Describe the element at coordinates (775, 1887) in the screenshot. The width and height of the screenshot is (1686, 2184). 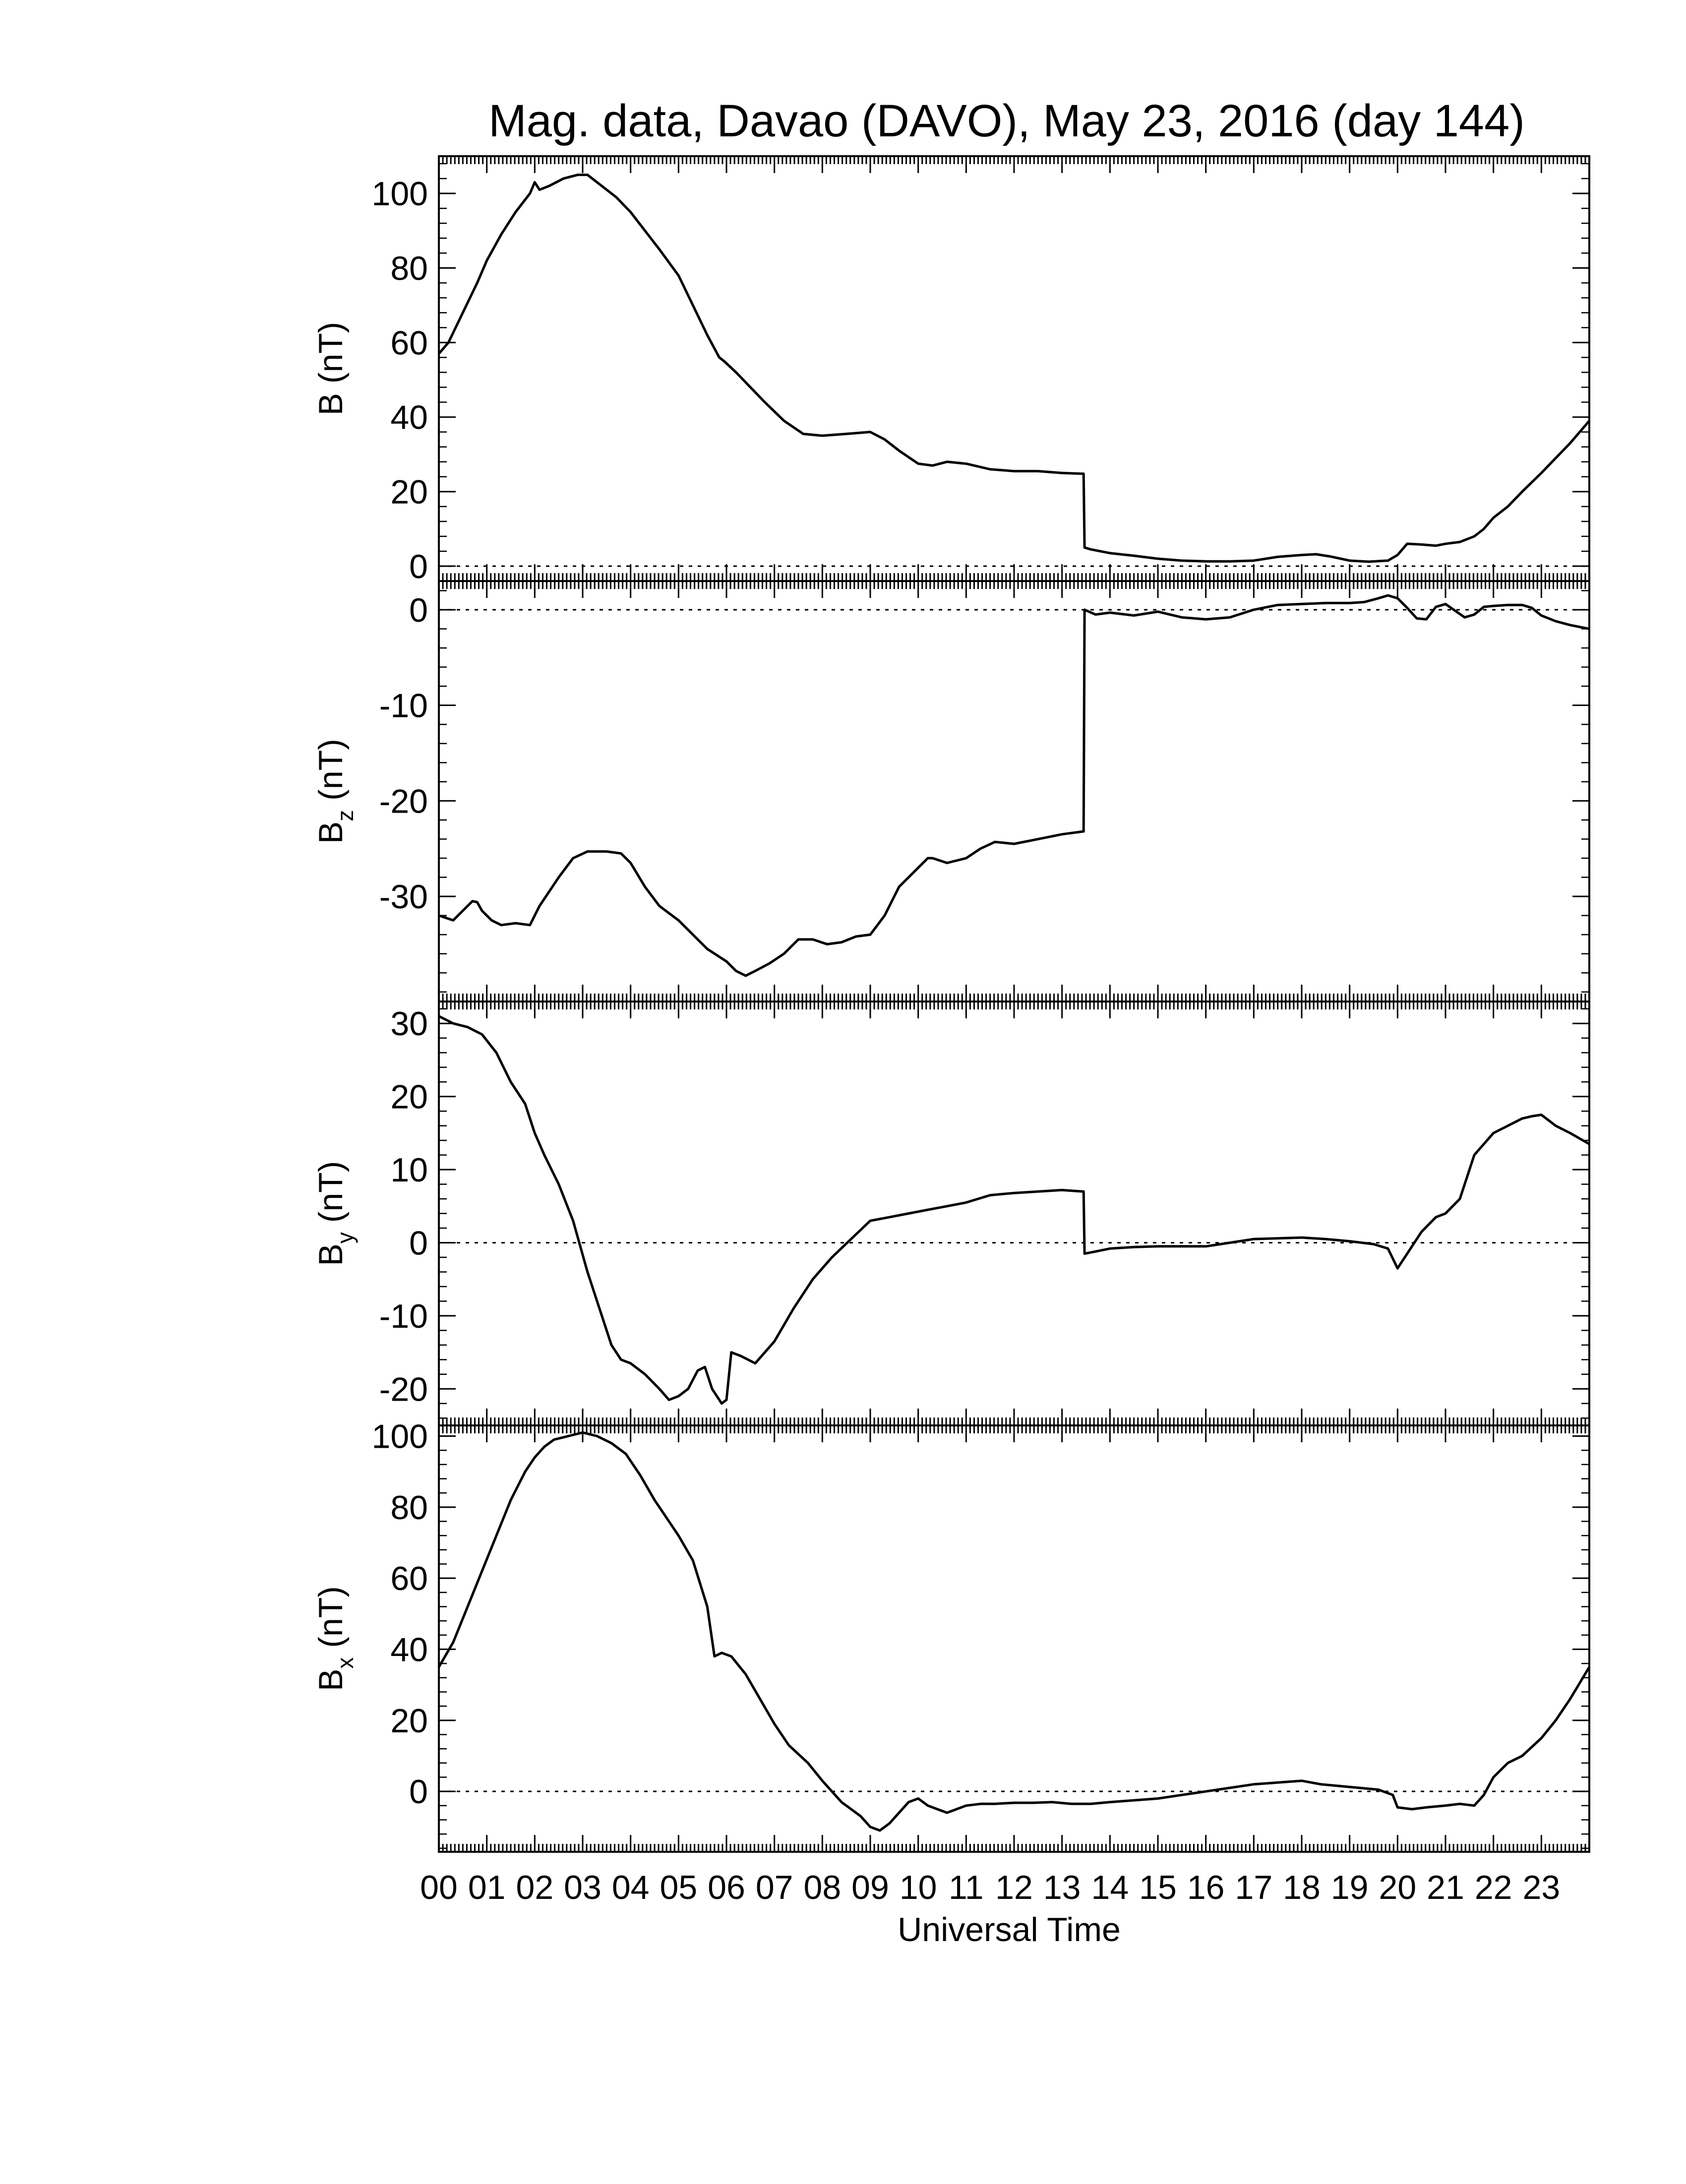
I see `x-tick-label: 07` at that location.